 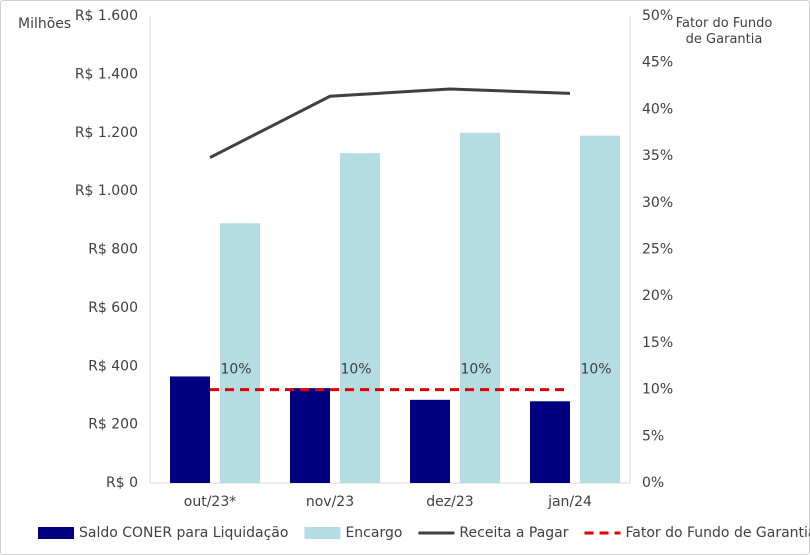 What do you see at coordinates (657, 343) in the screenshot?
I see `y2-tick-label: 15%` at bounding box center [657, 343].